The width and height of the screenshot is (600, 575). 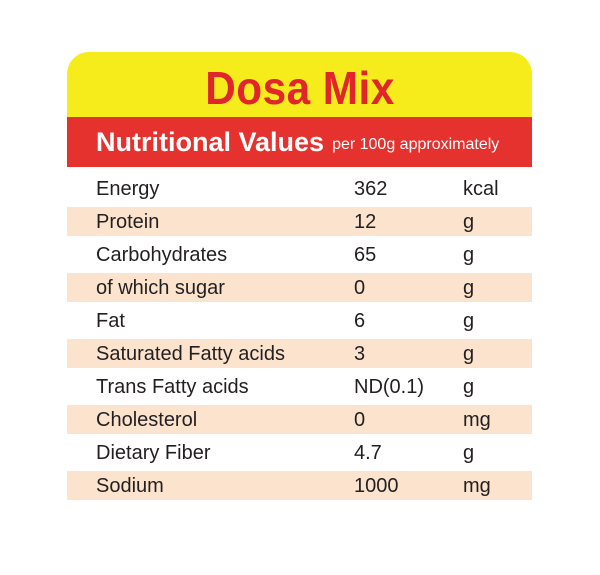 What do you see at coordinates (128, 189) in the screenshot?
I see `nutrient-name: Energy` at bounding box center [128, 189].